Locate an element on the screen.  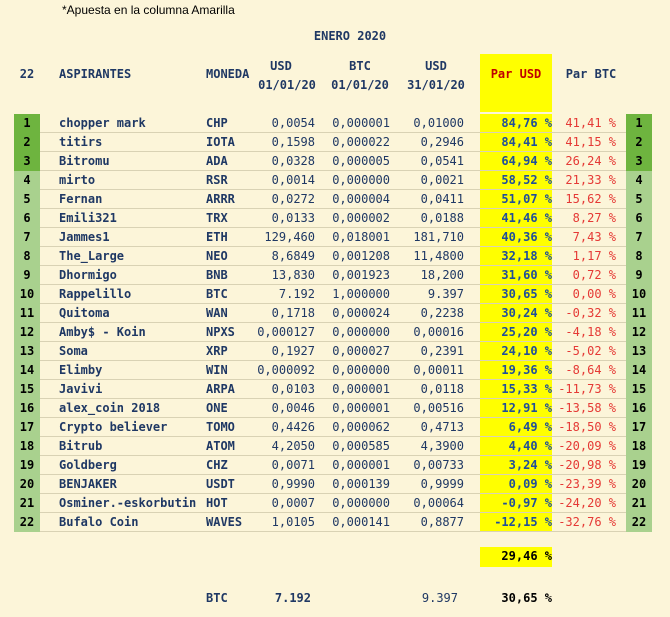
usd-start-value: 0,0054 is located at coordinates (293, 123).